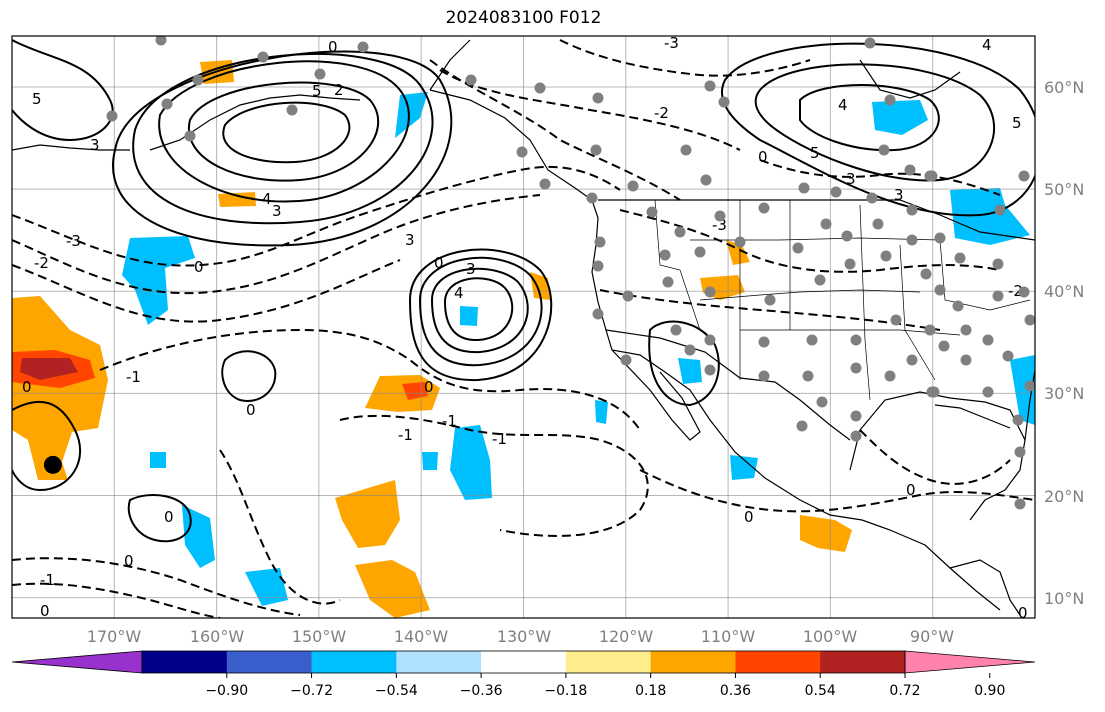 This screenshot has height=712, width=1105. I want to click on baja-california, so click(656, 395).